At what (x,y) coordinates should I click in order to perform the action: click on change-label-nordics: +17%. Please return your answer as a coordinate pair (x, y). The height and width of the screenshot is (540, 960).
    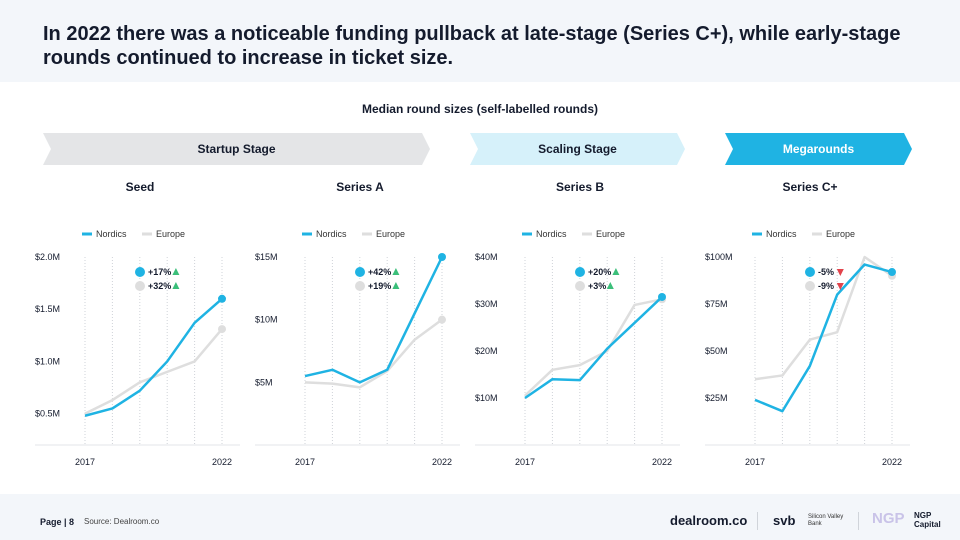
    Looking at the image, I should click on (159, 272).